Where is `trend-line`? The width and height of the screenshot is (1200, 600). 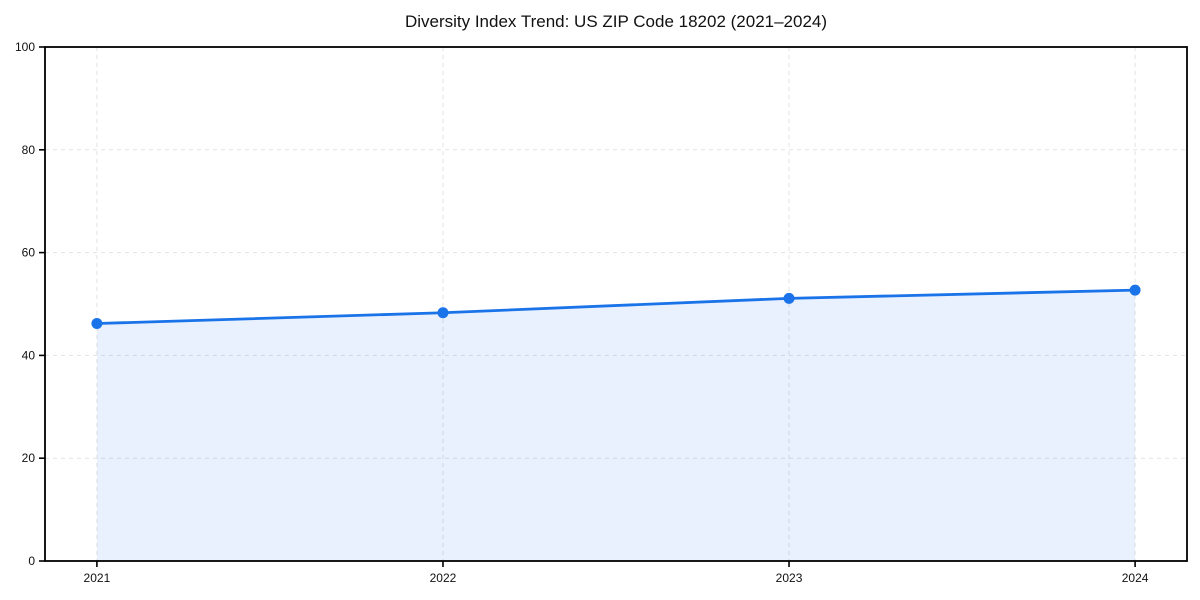 trend-line is located at coordinates (616, 306).